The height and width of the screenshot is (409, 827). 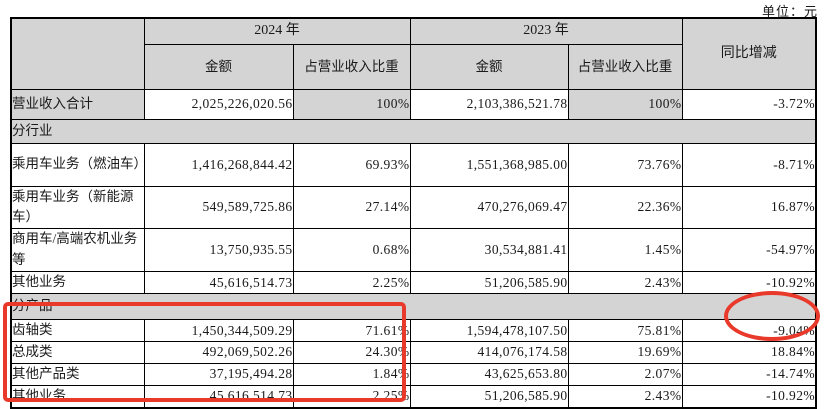 What do you see at coordinates (489, 250) in the screenshot?
I see `amount-2023-cell: 30,534,881.41` at bounding box center [489, 250].